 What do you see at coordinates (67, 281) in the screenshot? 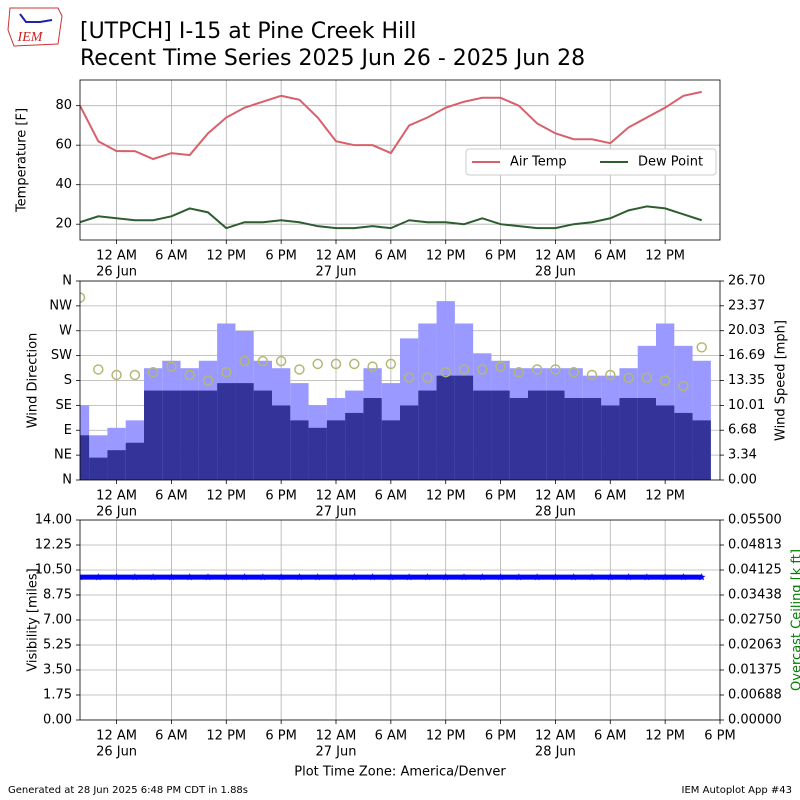
I see `y-tick-label: N` at bounding box center [67, 281].